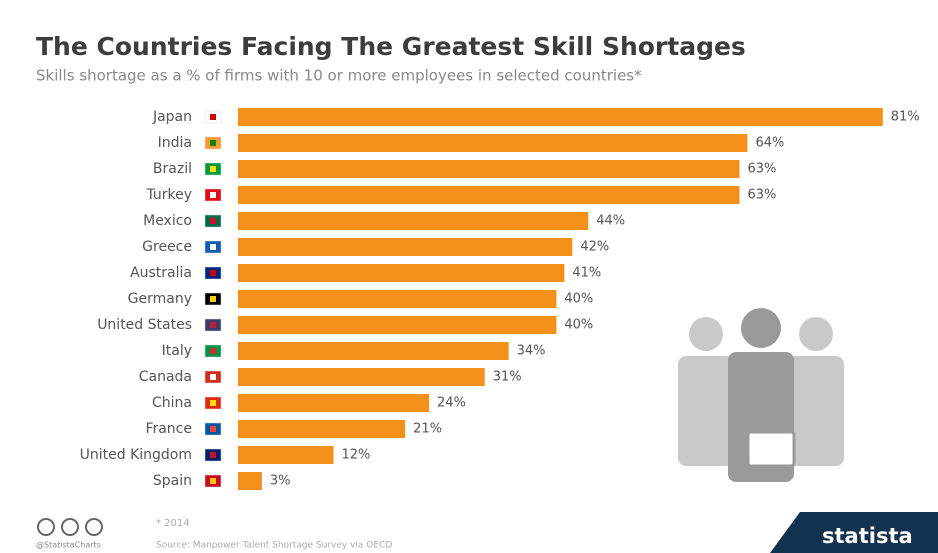 The width and height of the screenshot is (938, 553). I want to click on category-label: Germany, so click(160, 299).